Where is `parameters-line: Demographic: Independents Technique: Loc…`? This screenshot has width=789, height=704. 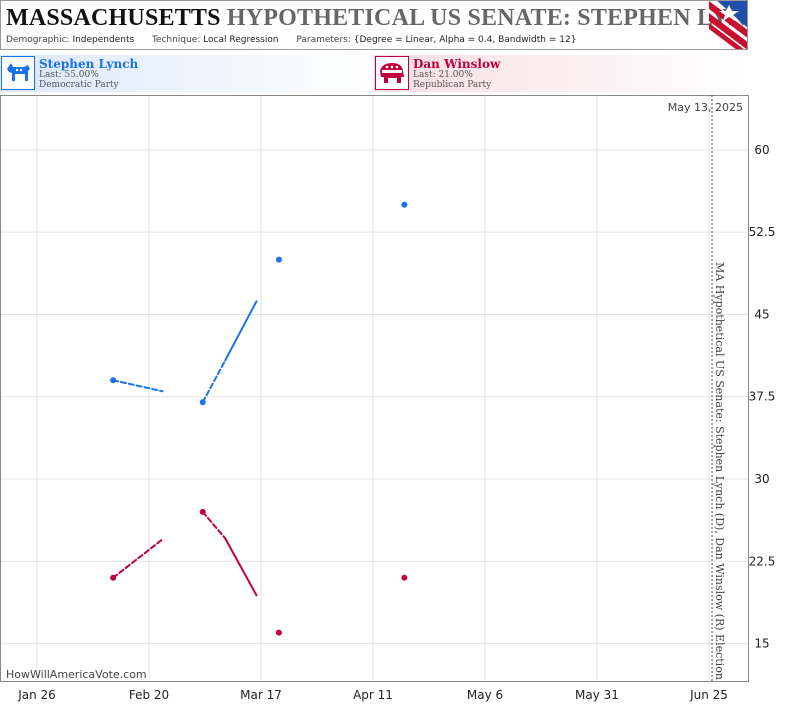
parameters-line: Demographic: Independents Technique: Loc… is located at coordinates (291, 40).